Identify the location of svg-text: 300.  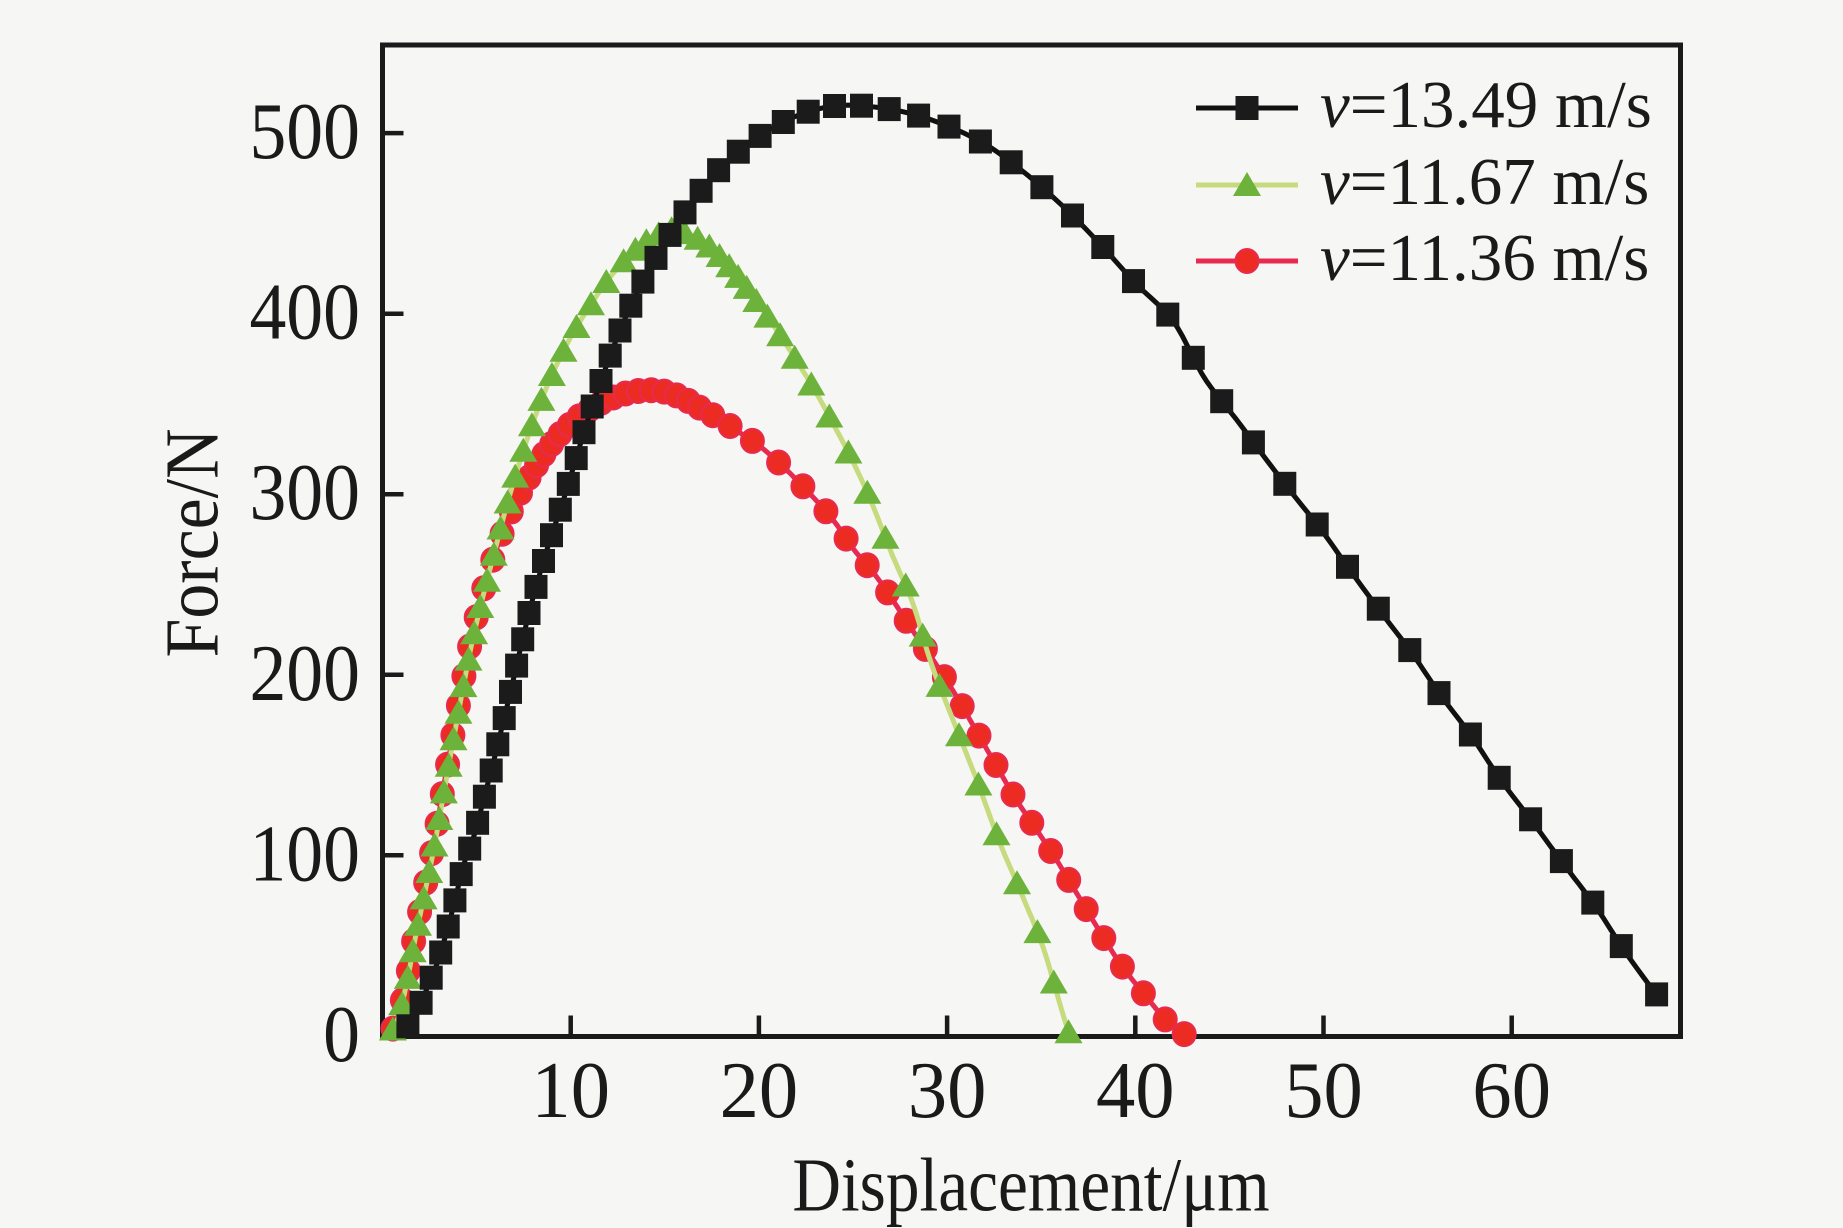
(304, 492).